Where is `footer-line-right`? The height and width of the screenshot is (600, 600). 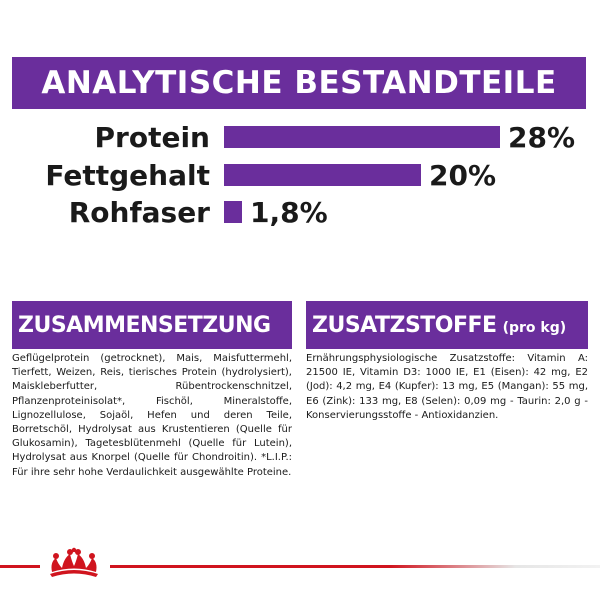
footer-line-right is located at coordinates (495, 566).